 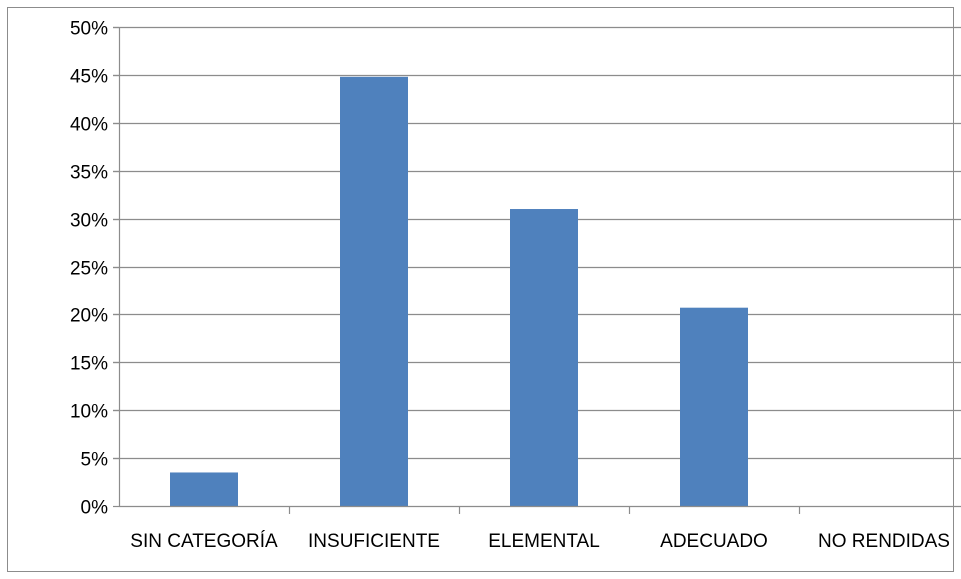 What do you see at coordinates (89, 412) in the screenshot?
I see `y-tick-label: 10%` at bounding box center [89, 412].